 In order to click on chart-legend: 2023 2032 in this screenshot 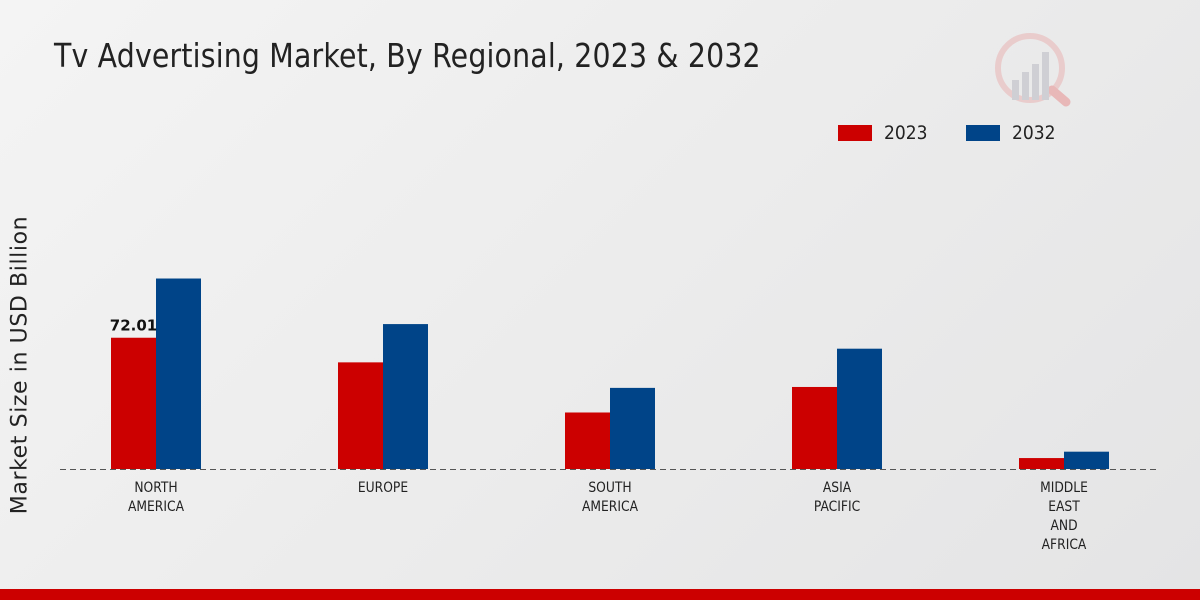, I will do `click(949, 133)`.